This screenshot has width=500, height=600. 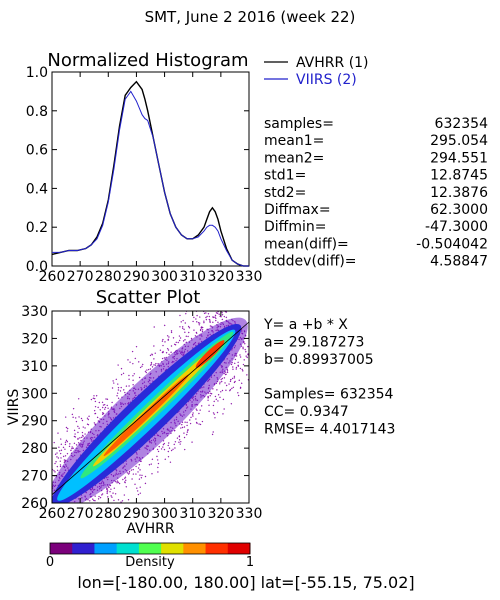 What do you see at coordinates (459, 210) in the screenshot?
I see `stat-value: 62.3000` at bounding box center [459, 210].